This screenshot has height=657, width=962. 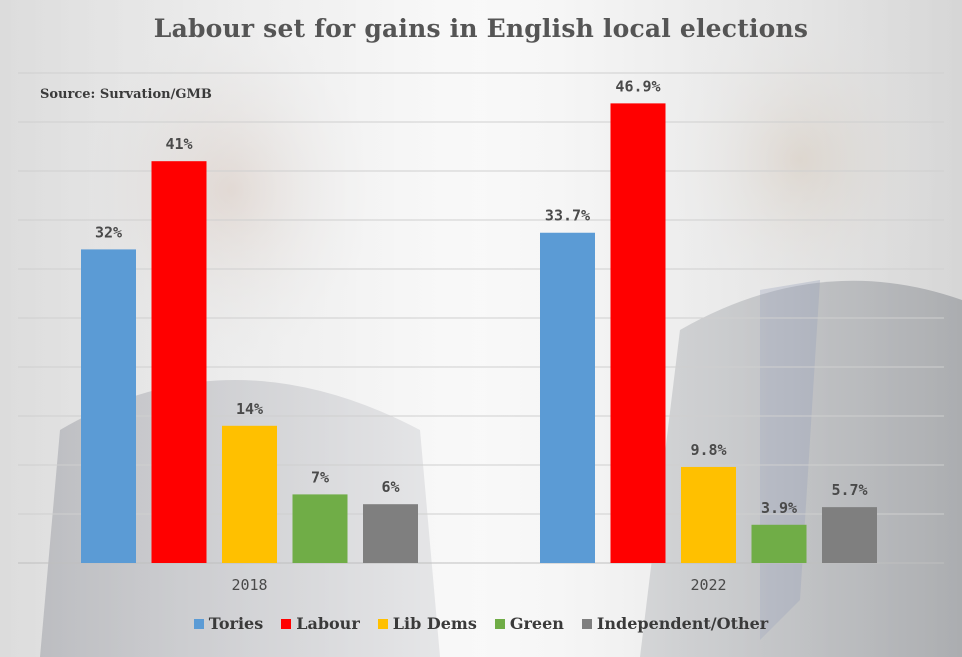 What do you see at coordinates (249, 494) in the screenshot?
I see `bar-lib-dems-2018` at bounding box center [249, 494].